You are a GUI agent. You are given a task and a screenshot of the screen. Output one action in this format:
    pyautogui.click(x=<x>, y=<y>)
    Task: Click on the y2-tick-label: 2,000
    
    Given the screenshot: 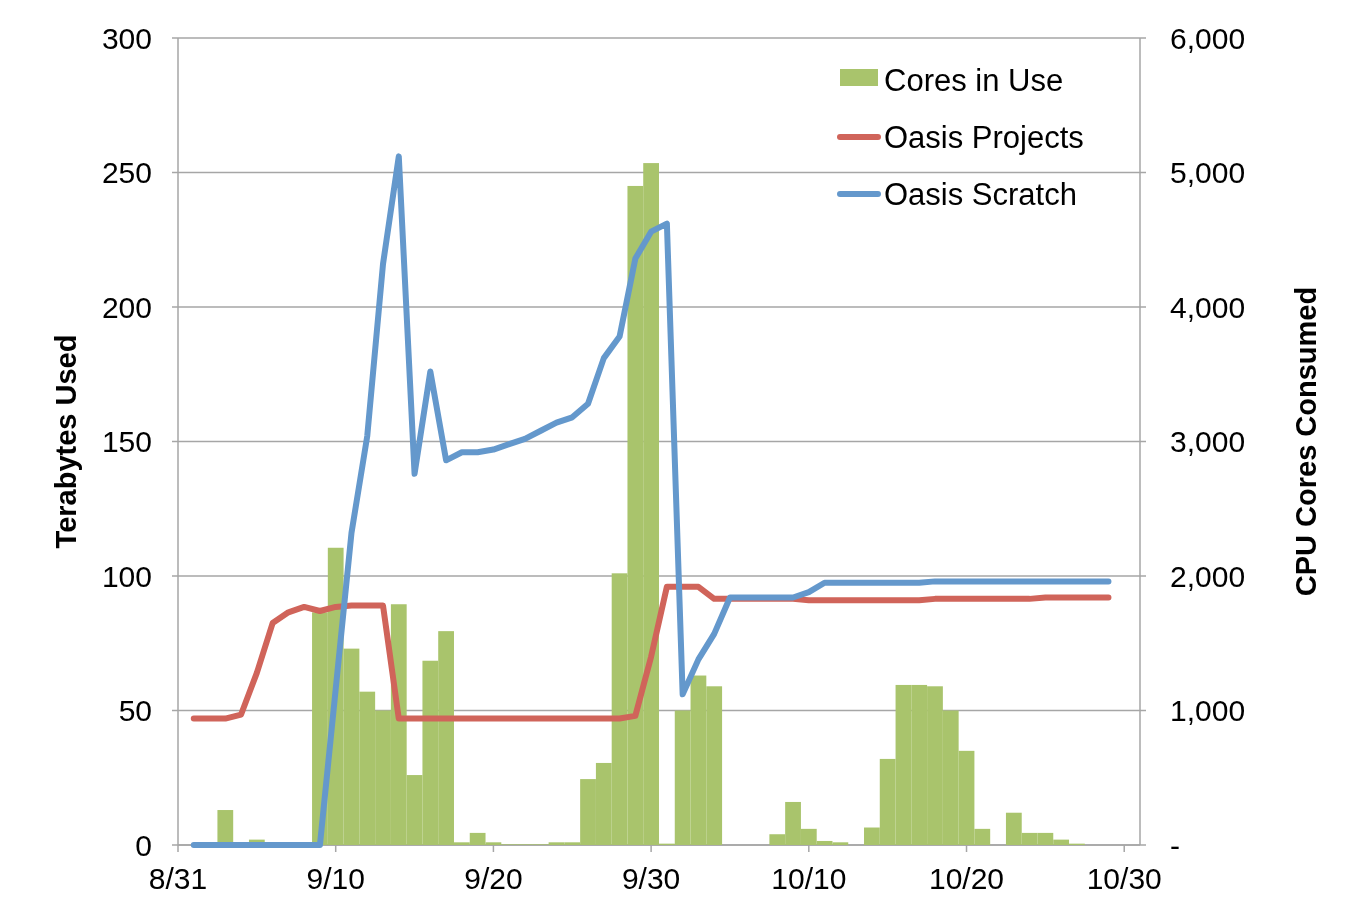 What is the action you would take?
    pyautogui.click(x=1208, y=576)
    